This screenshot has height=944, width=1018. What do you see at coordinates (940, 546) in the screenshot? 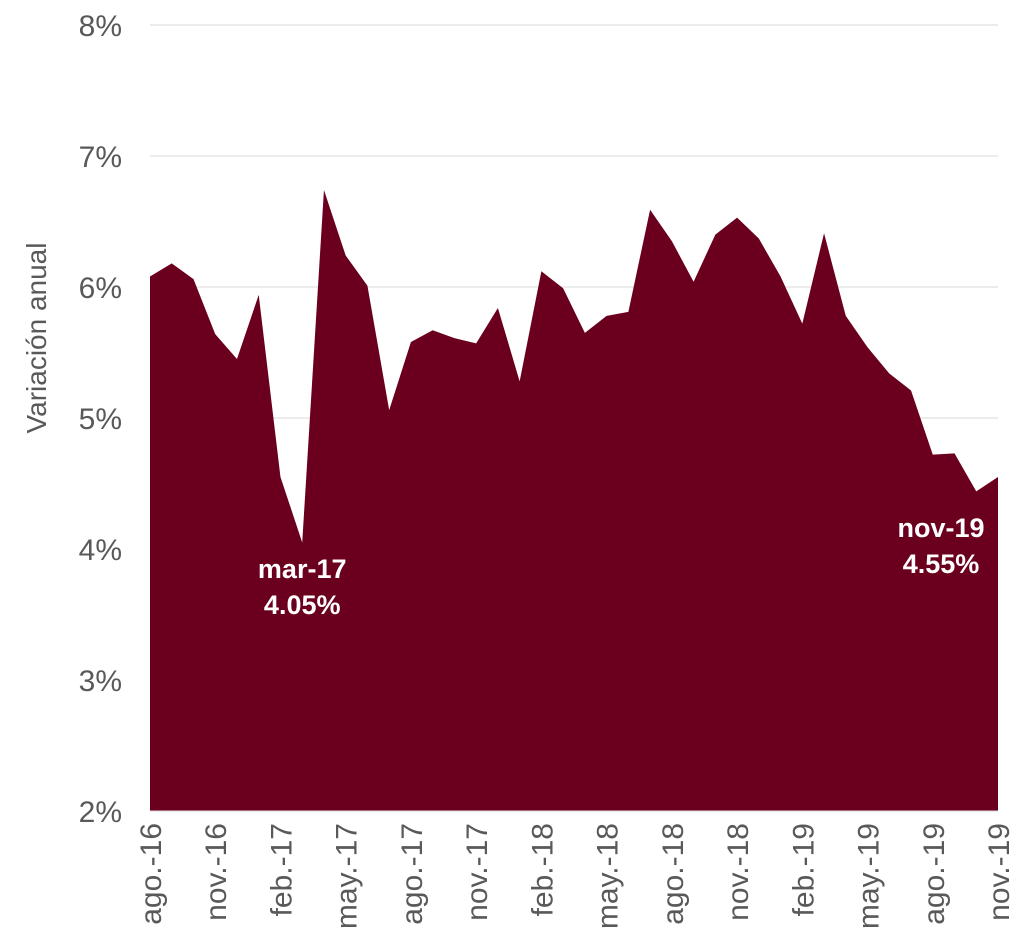
I see `annotation-nov-19: nov-19 4.55%` at bounding box center [940, 546].